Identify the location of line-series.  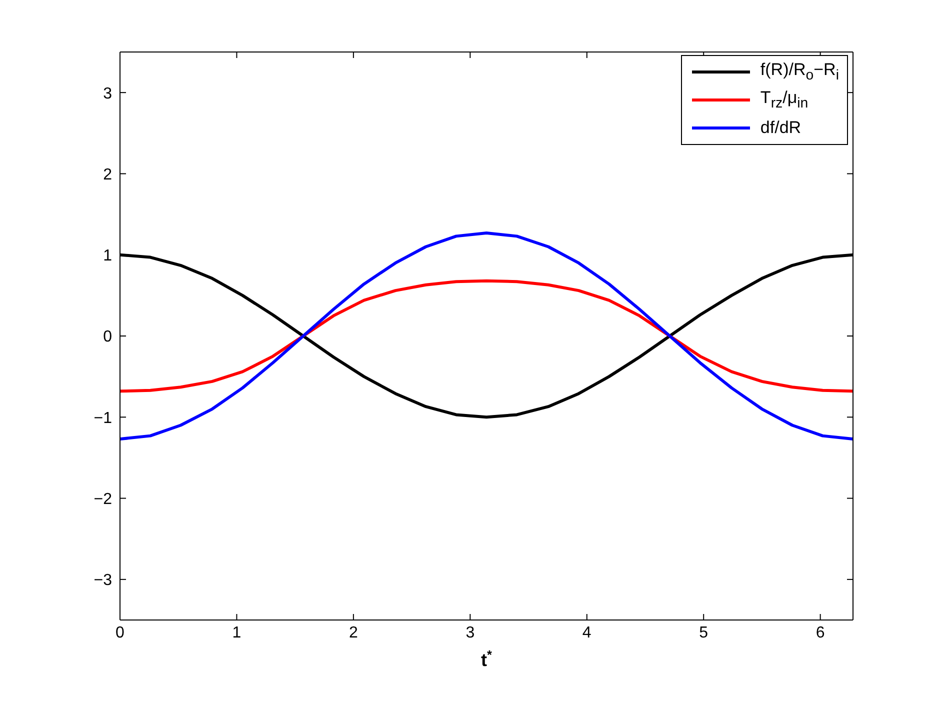
(486, 336).